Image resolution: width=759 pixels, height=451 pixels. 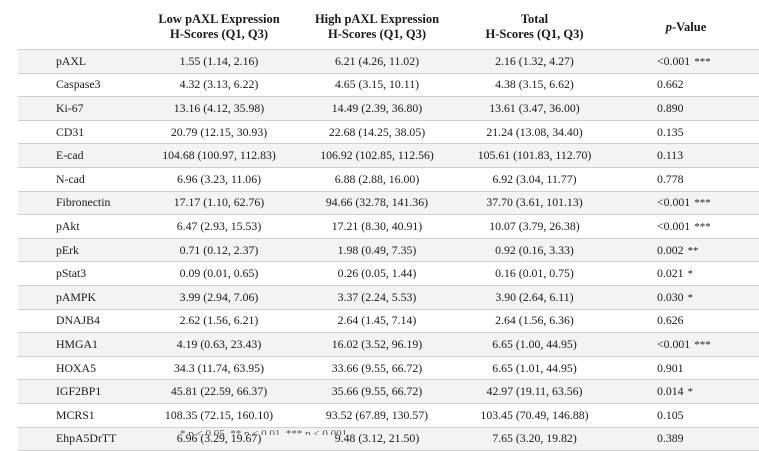 I want to click on row-label: N-cad, so click(x=79, y=179).